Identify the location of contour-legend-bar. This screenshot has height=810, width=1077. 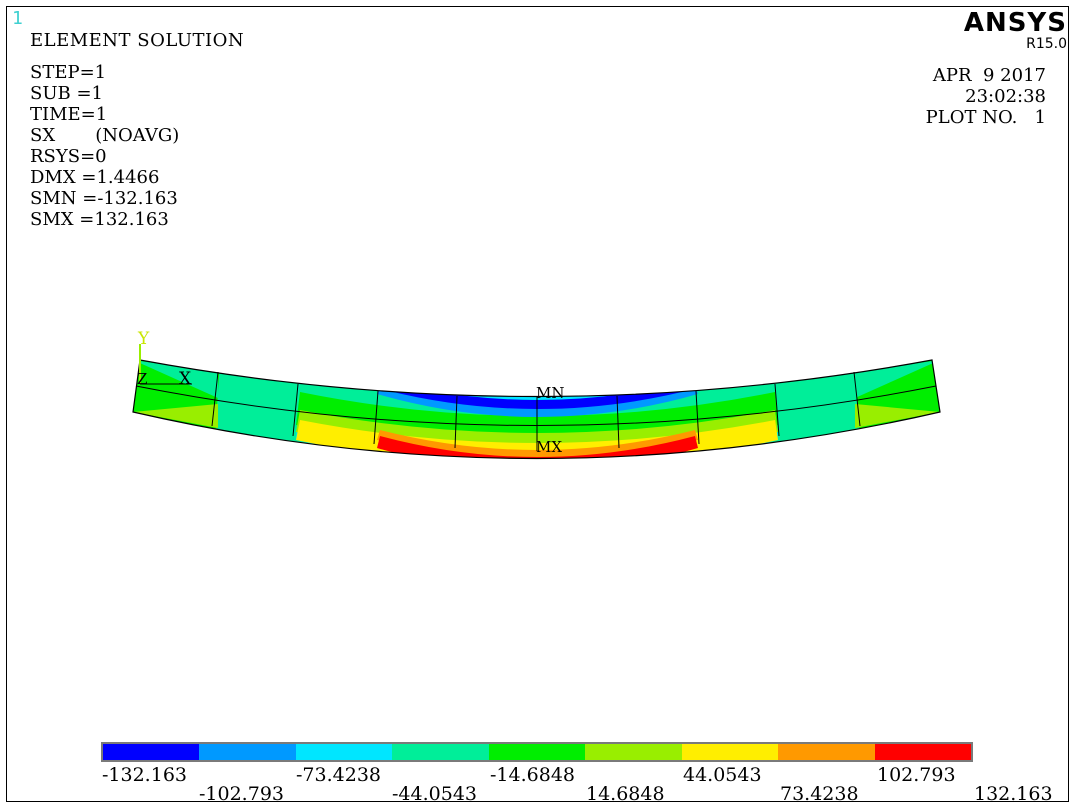
(537, 752).